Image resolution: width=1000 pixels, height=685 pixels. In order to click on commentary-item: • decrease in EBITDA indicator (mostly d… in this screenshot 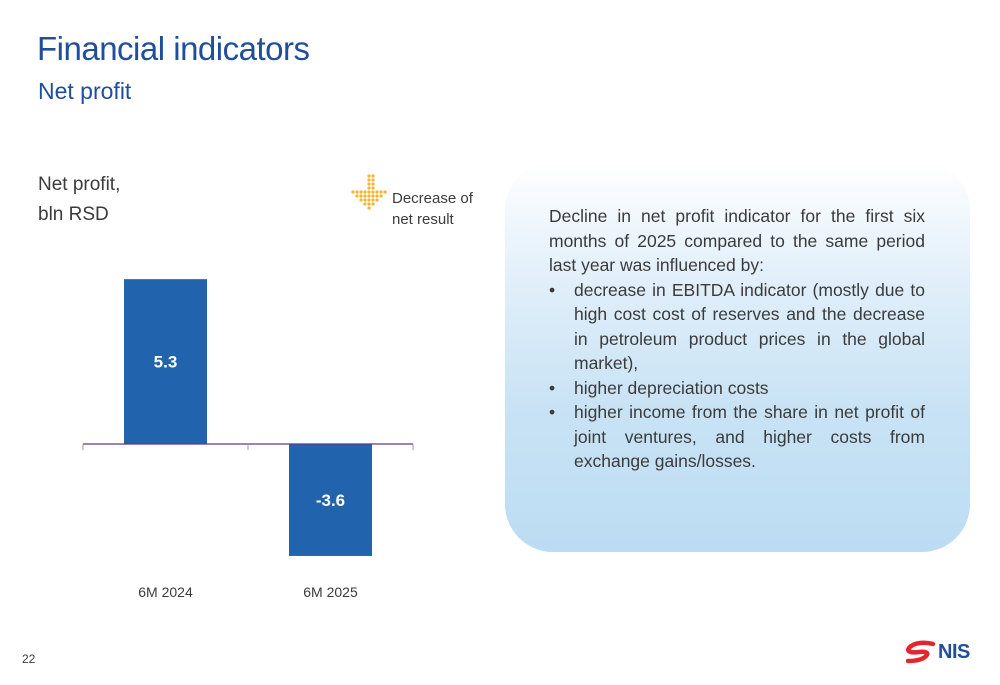, I will do `click(737, 327)`.